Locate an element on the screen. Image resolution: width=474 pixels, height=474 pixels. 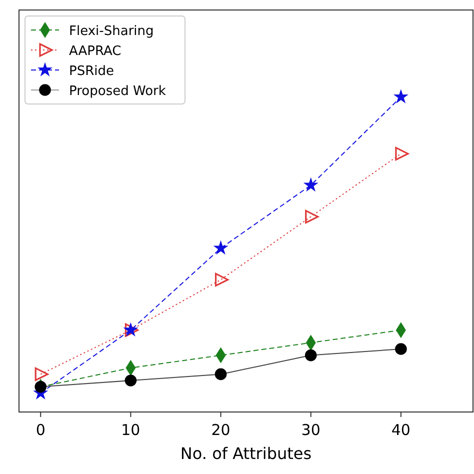
legend-label: AAPRAC is located at coordinates (95, 51).